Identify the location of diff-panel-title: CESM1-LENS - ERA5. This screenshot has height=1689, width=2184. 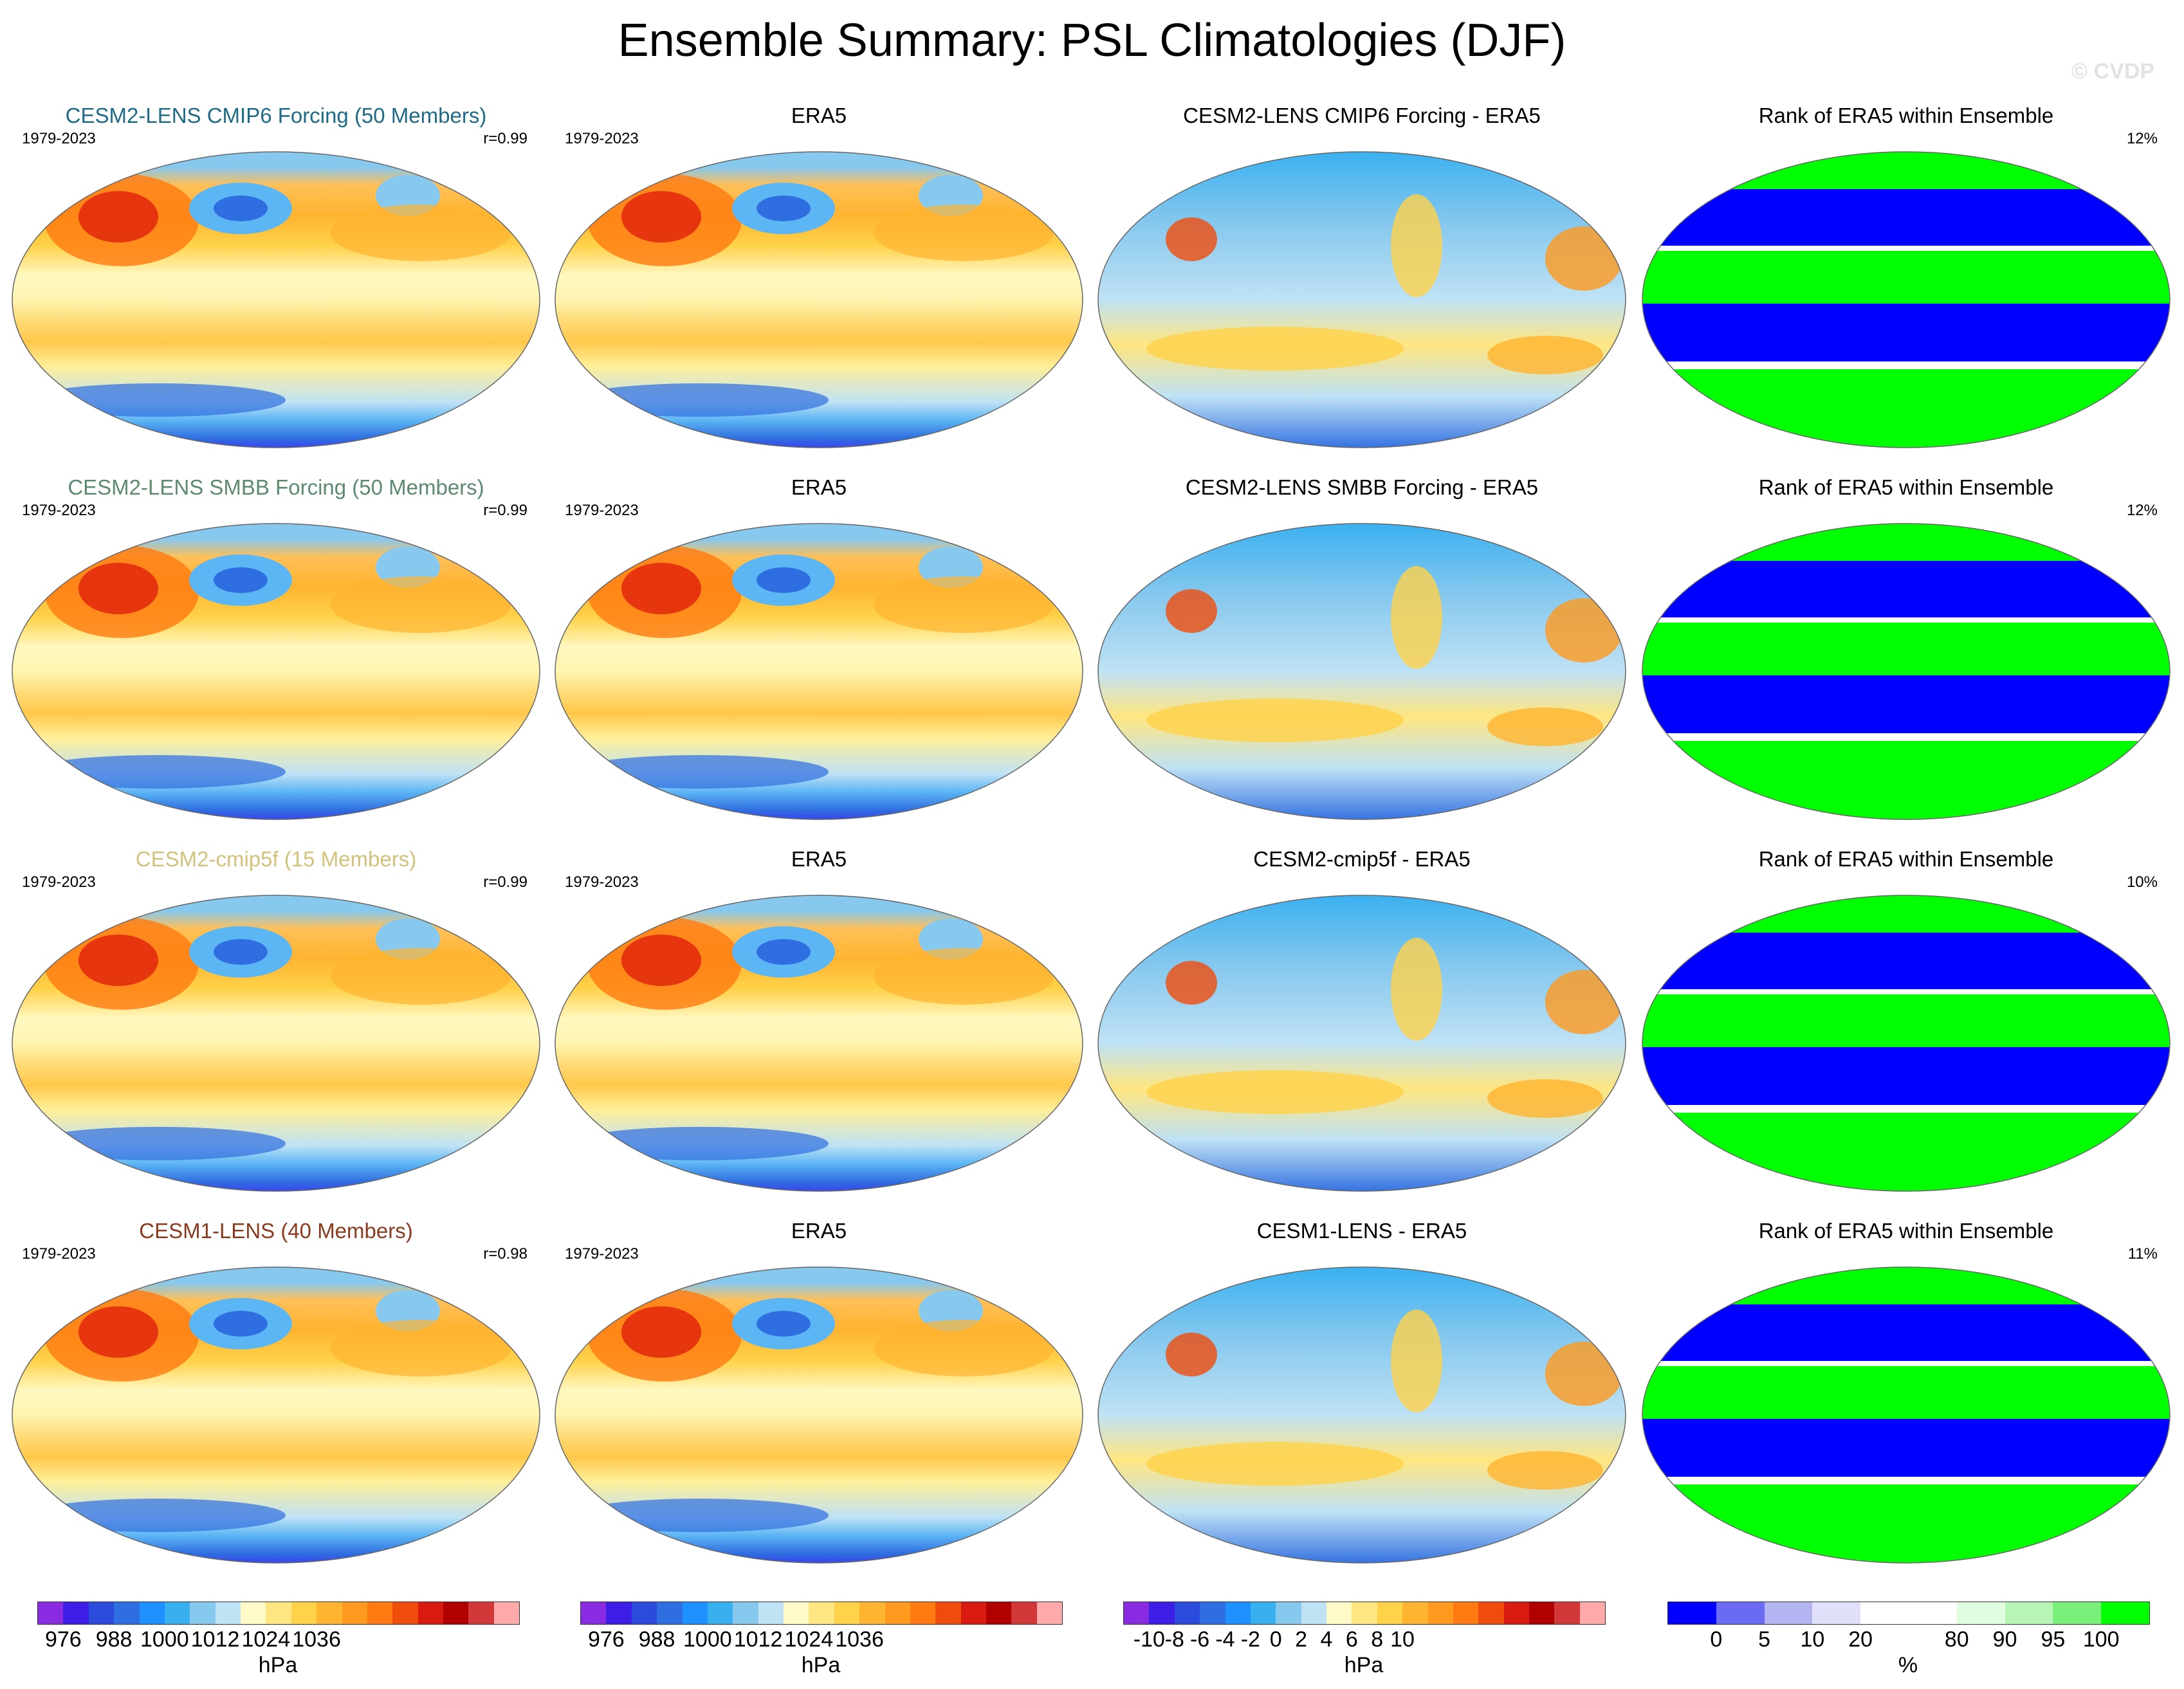
(1362, 1231).